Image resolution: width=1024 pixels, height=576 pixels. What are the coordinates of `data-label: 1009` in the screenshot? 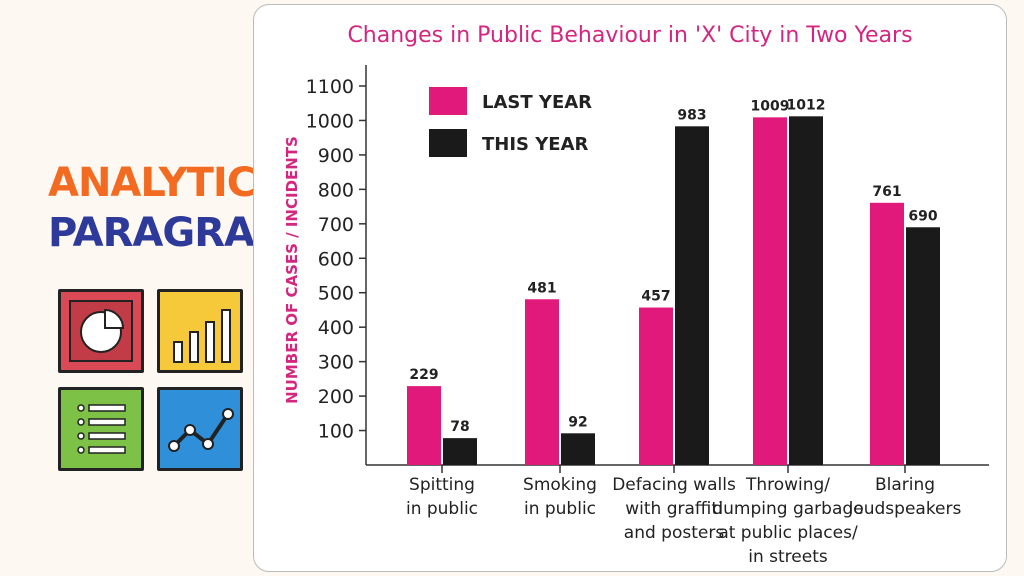 It's located at (770, 106).